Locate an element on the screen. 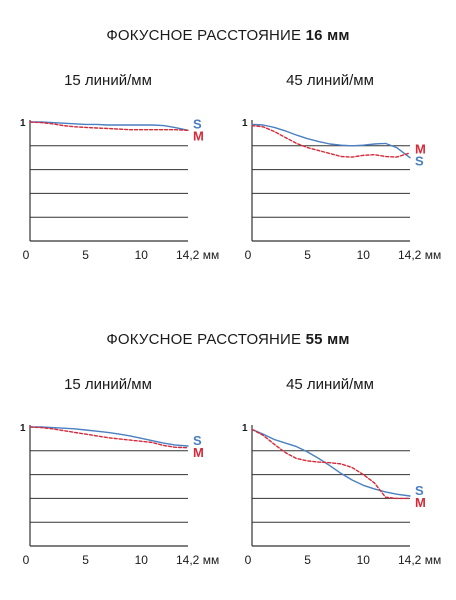 Image resolution: width=456 pixels, height=600 pixels. section-title-focal: 55 мм is located at coordinates (327, 339).